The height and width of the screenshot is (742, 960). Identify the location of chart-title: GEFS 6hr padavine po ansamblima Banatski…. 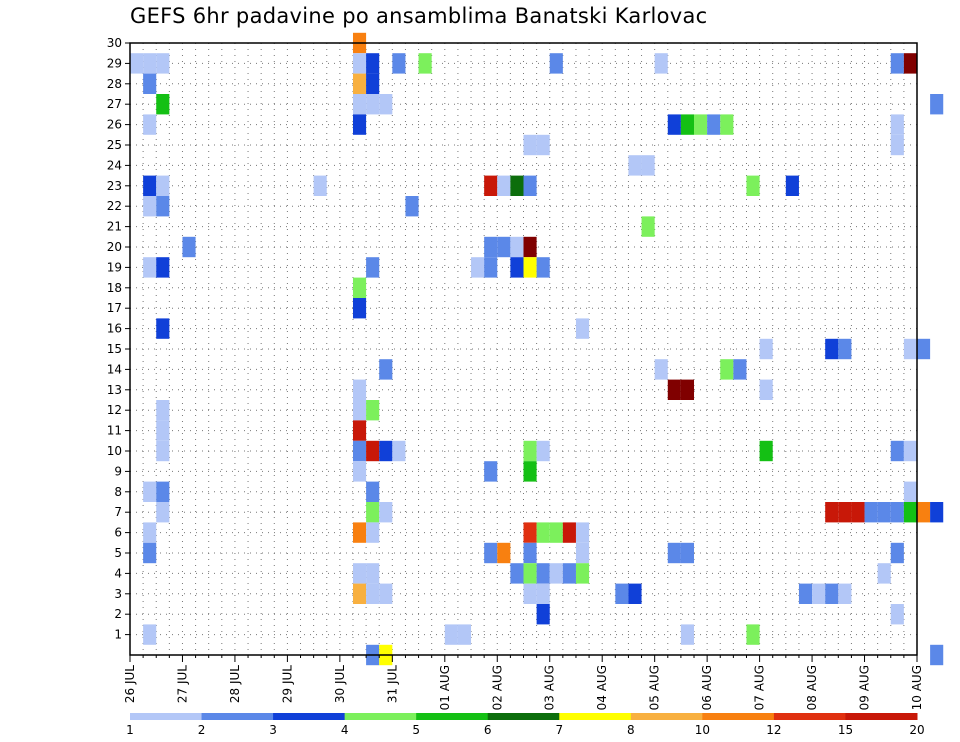
(419, 16).